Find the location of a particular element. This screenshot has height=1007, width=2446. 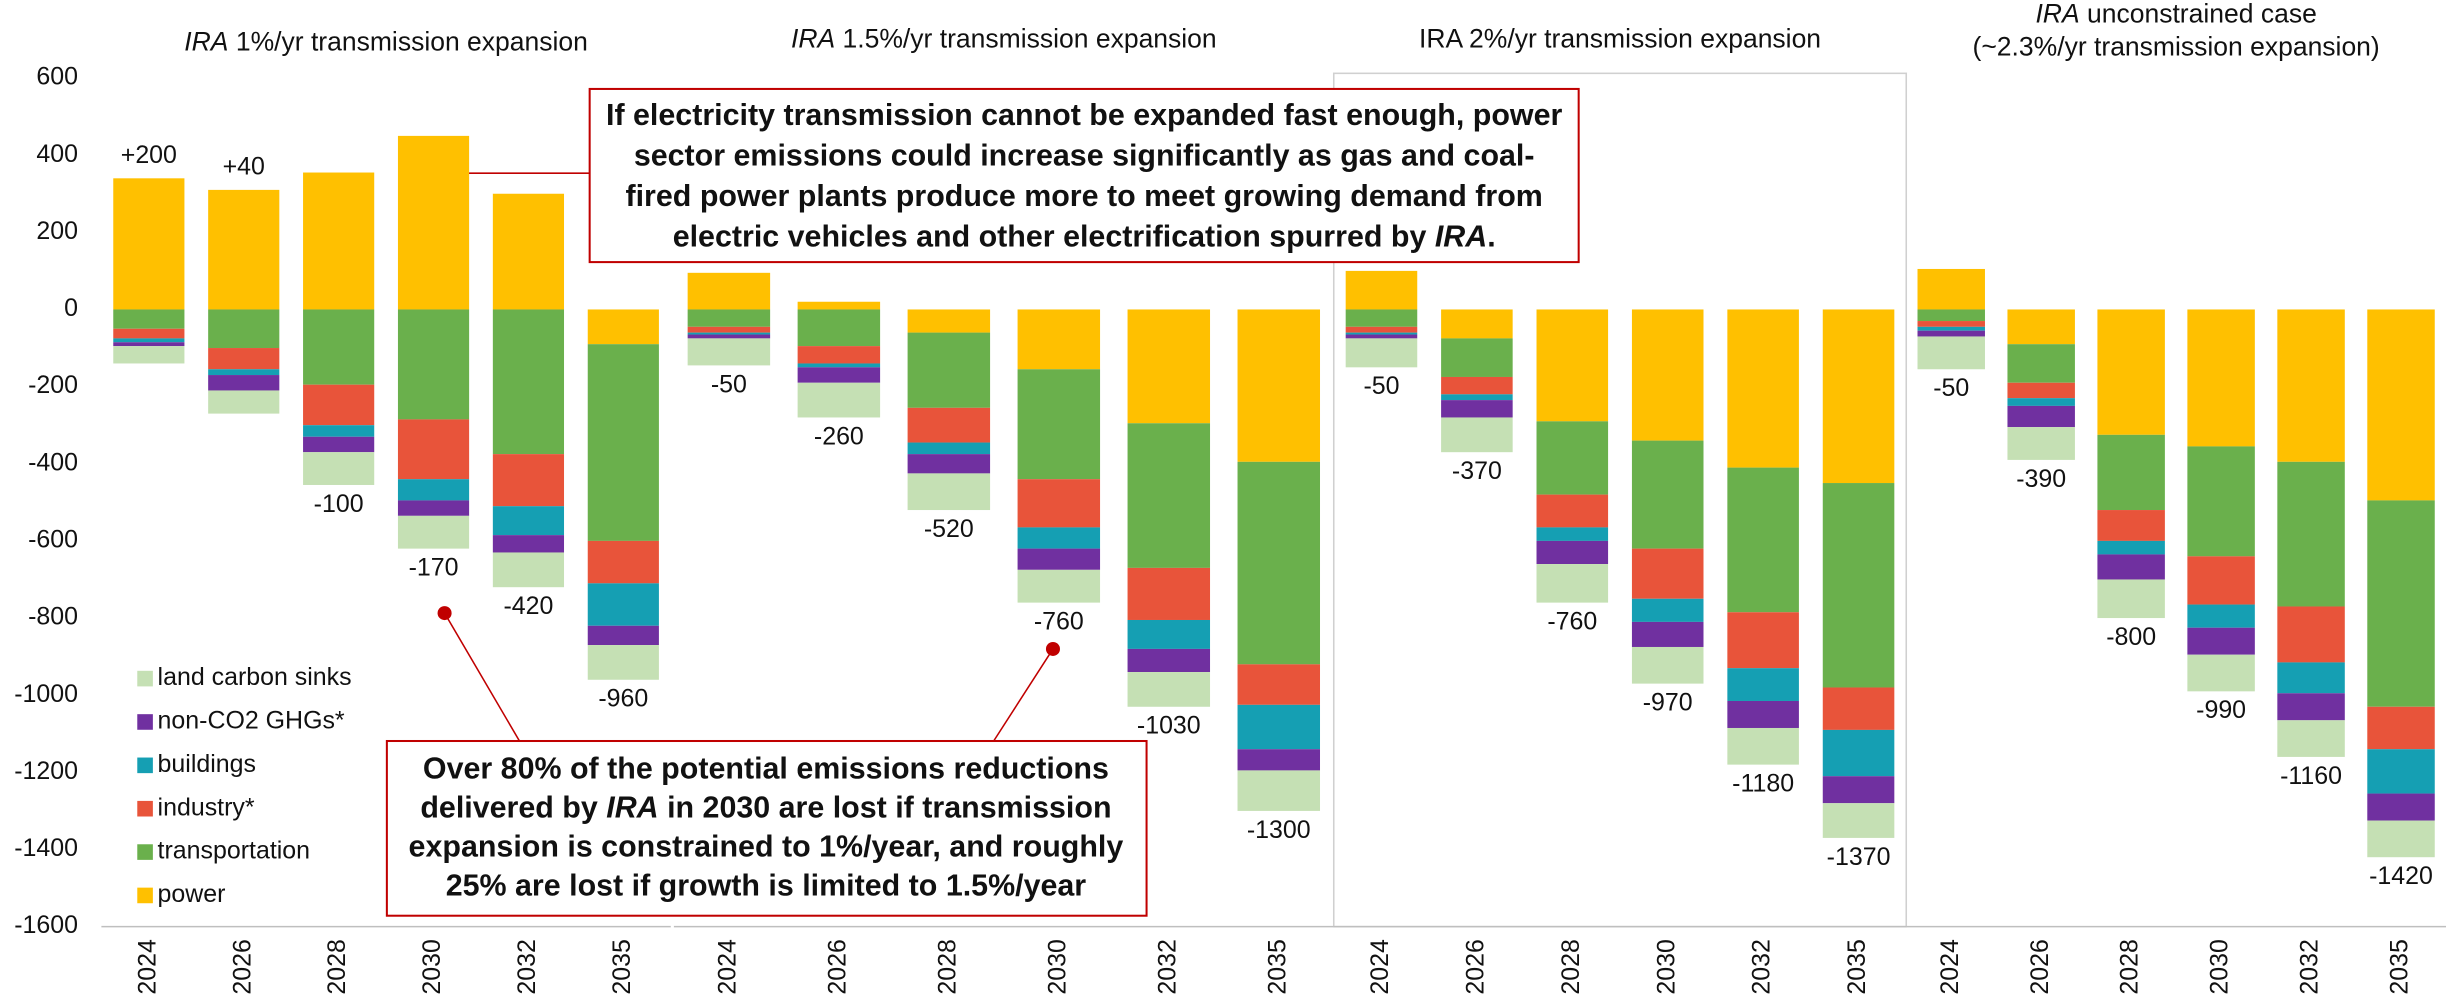

callout-box is located at coordinates (1084, 175).